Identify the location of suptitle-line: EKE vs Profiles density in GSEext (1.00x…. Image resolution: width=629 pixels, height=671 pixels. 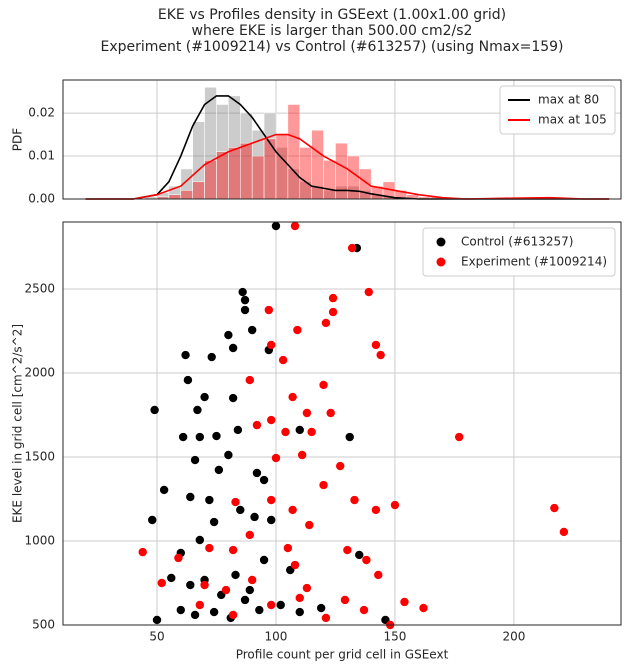
(332, 15).